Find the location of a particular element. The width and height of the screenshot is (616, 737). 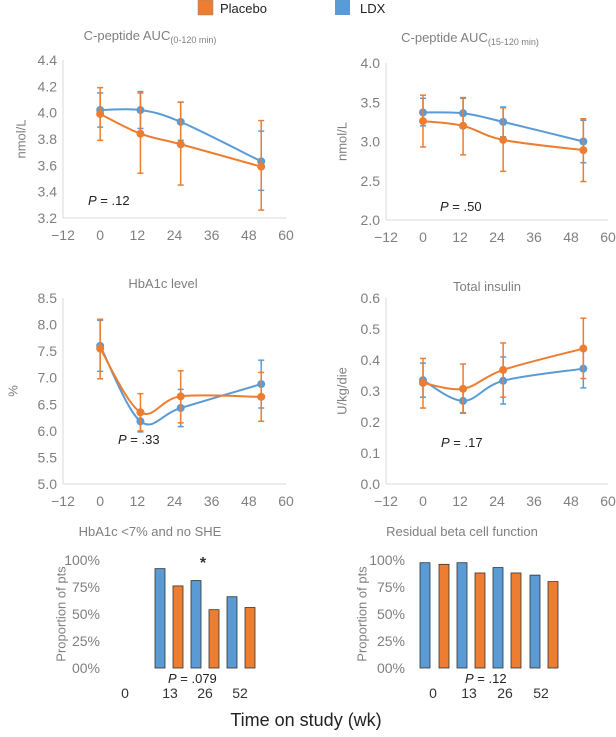

y-axis-label: nmol/L is located at coordinates (20, 138).